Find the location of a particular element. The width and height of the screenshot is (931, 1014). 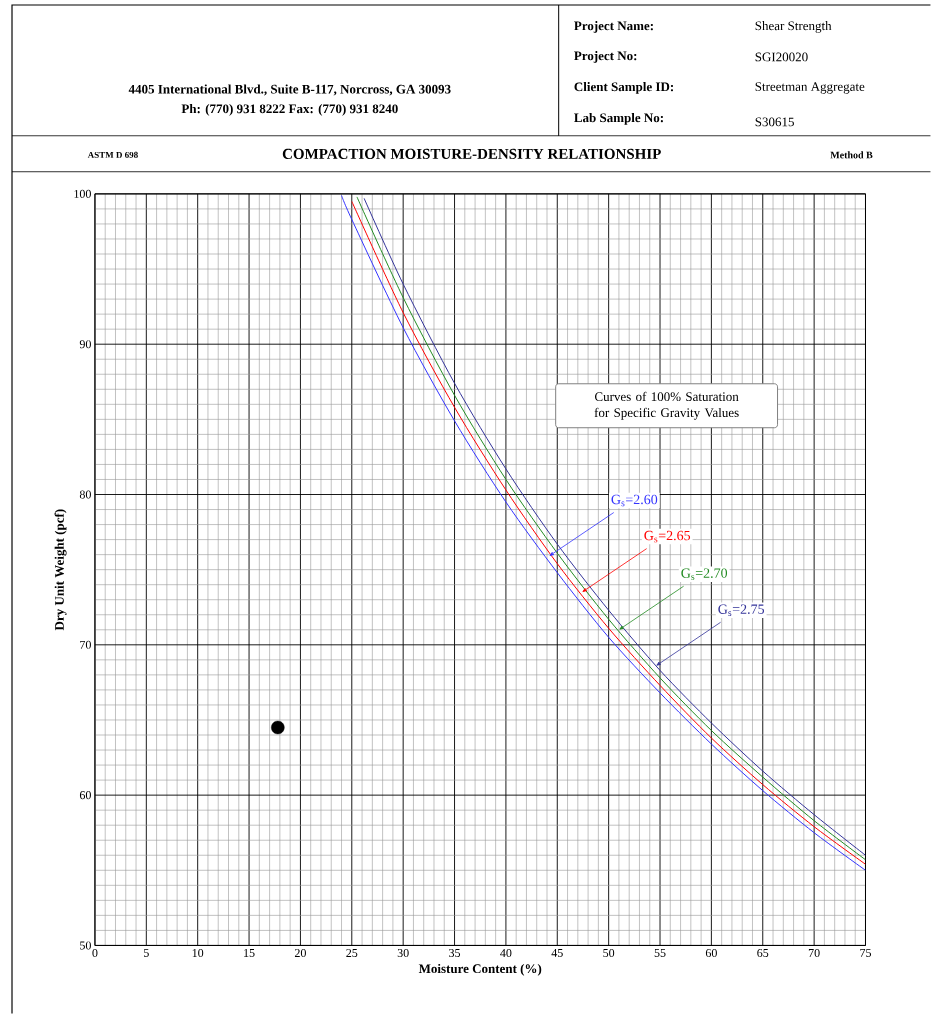

text: Client Sample ID: is located at coordinates (624, 88).